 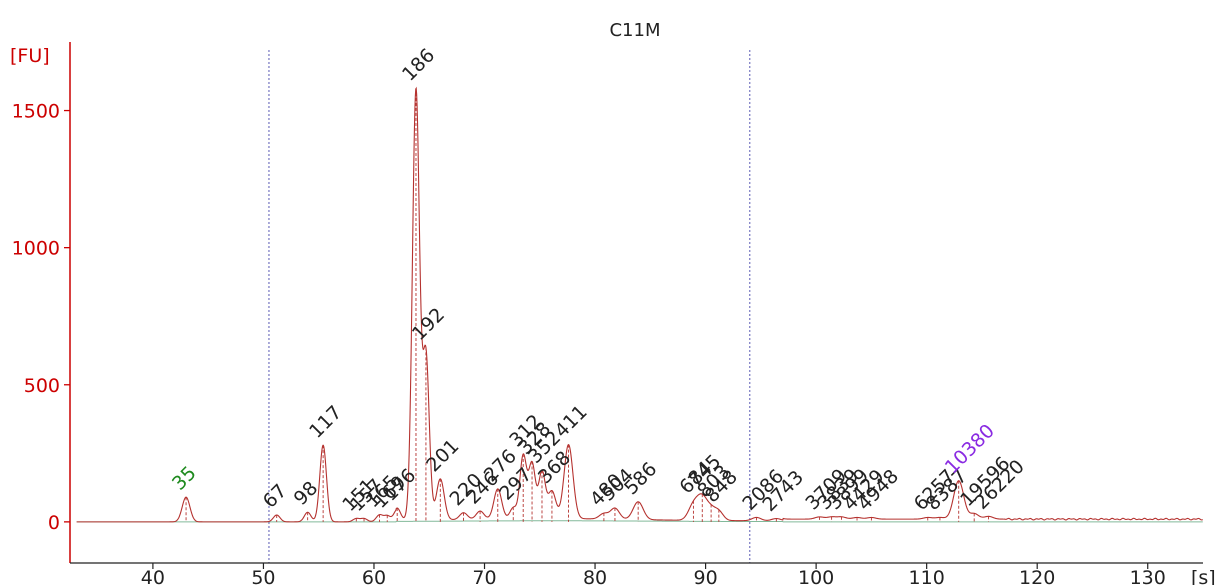 What do you see at coordinates (418, 64) in the screenshot?
I see `peak-label: 186` at bounding box center [418, 64].